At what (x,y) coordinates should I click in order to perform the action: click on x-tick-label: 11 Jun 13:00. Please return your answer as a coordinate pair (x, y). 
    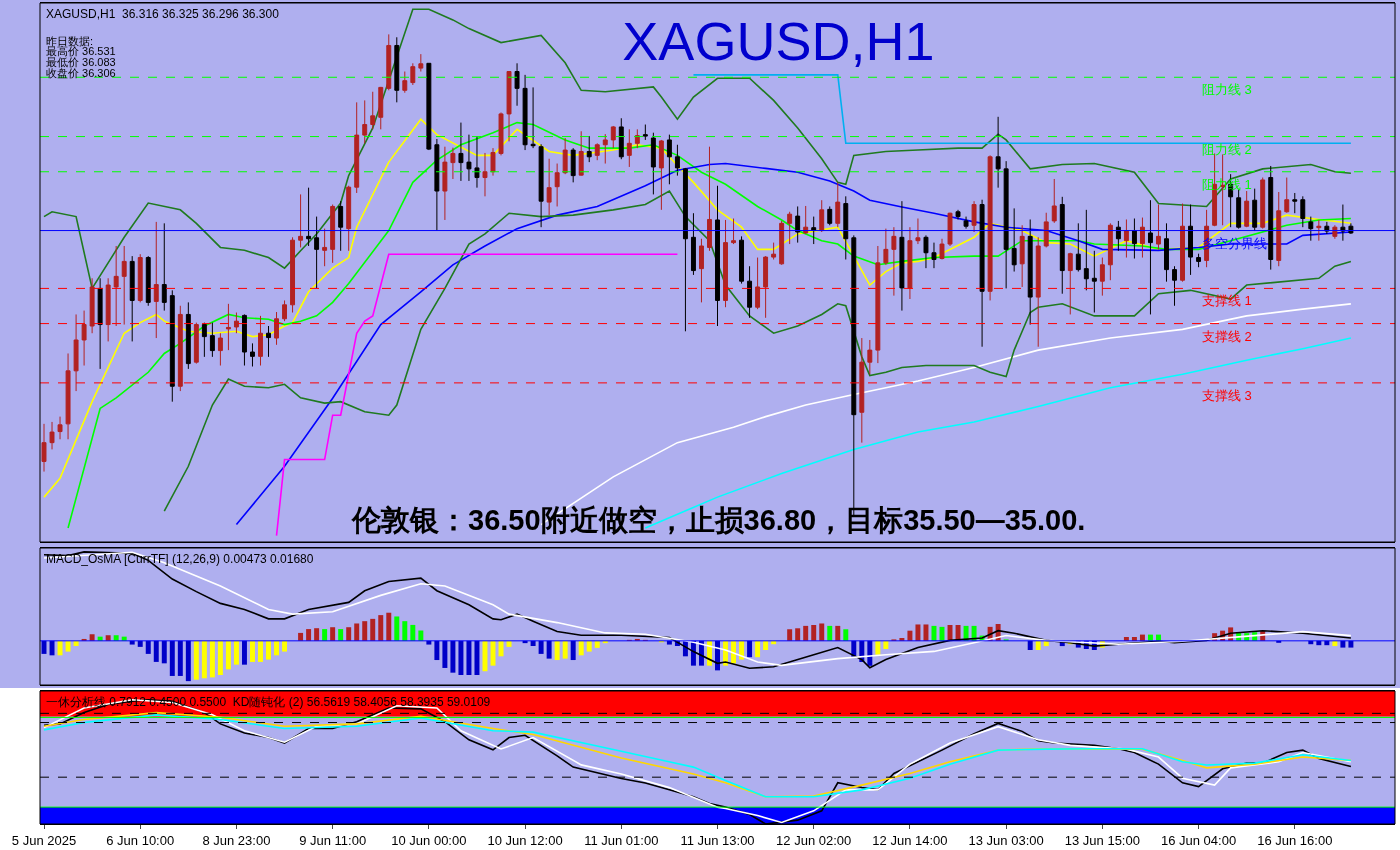
    Looking at the image, I should click on (717, 840).